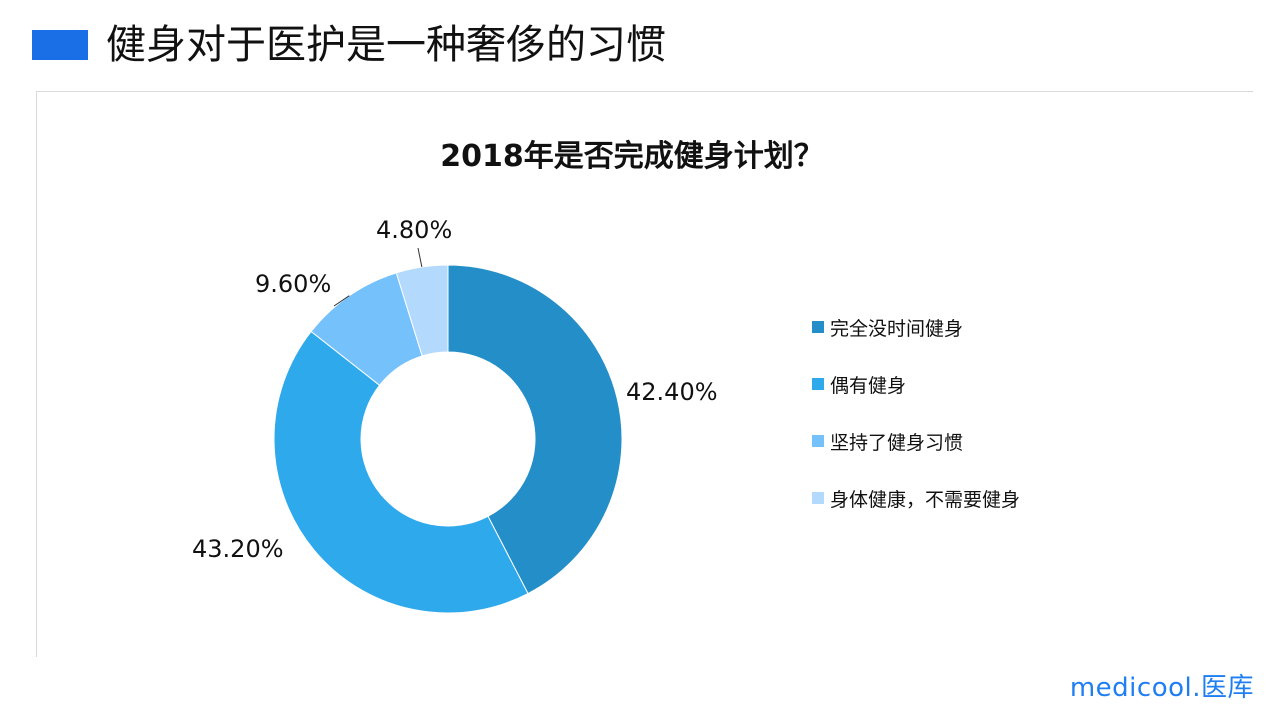  I want to click on legend-item-no-time: 完全没时间健身, so click(916, 327).